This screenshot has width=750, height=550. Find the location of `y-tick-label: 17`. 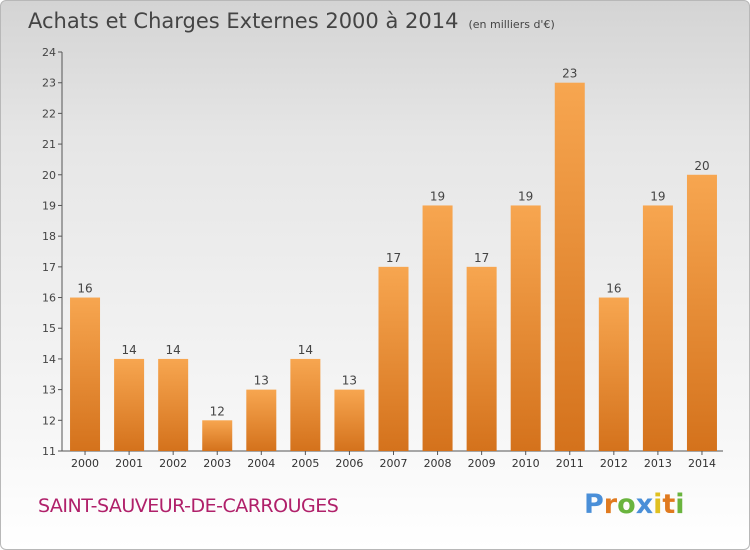

y-tick-label: 17 is located at coordinates (49, 267).